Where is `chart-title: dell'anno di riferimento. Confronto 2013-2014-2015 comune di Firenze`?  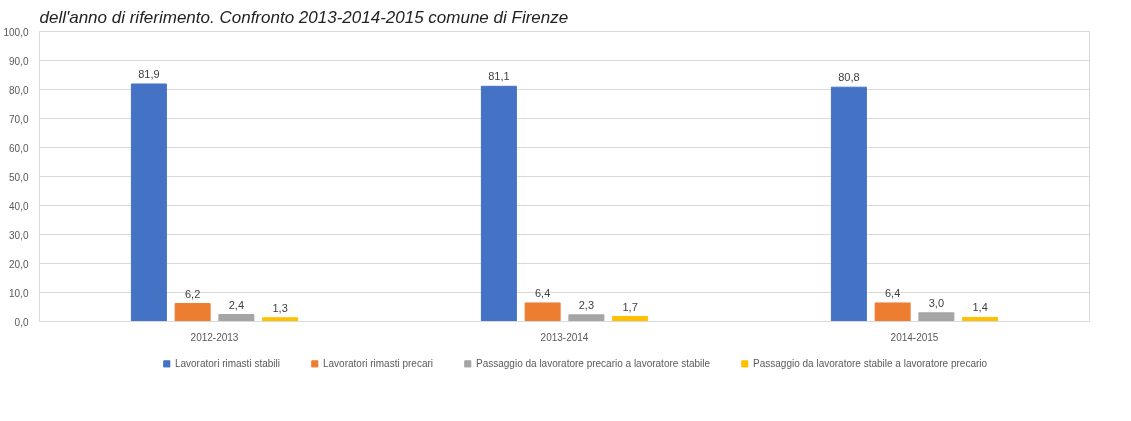
chart-title: dell'anno di riferimento. Confronto 2013-2014-2015 comune di Firenze is located at coordinates (304, 17).